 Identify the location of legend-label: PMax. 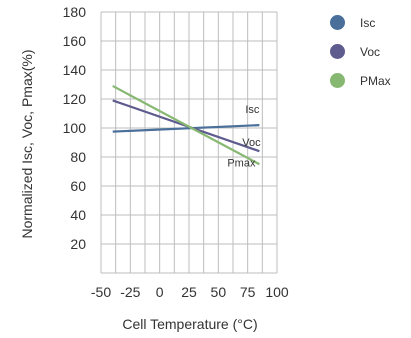
(375, 80).